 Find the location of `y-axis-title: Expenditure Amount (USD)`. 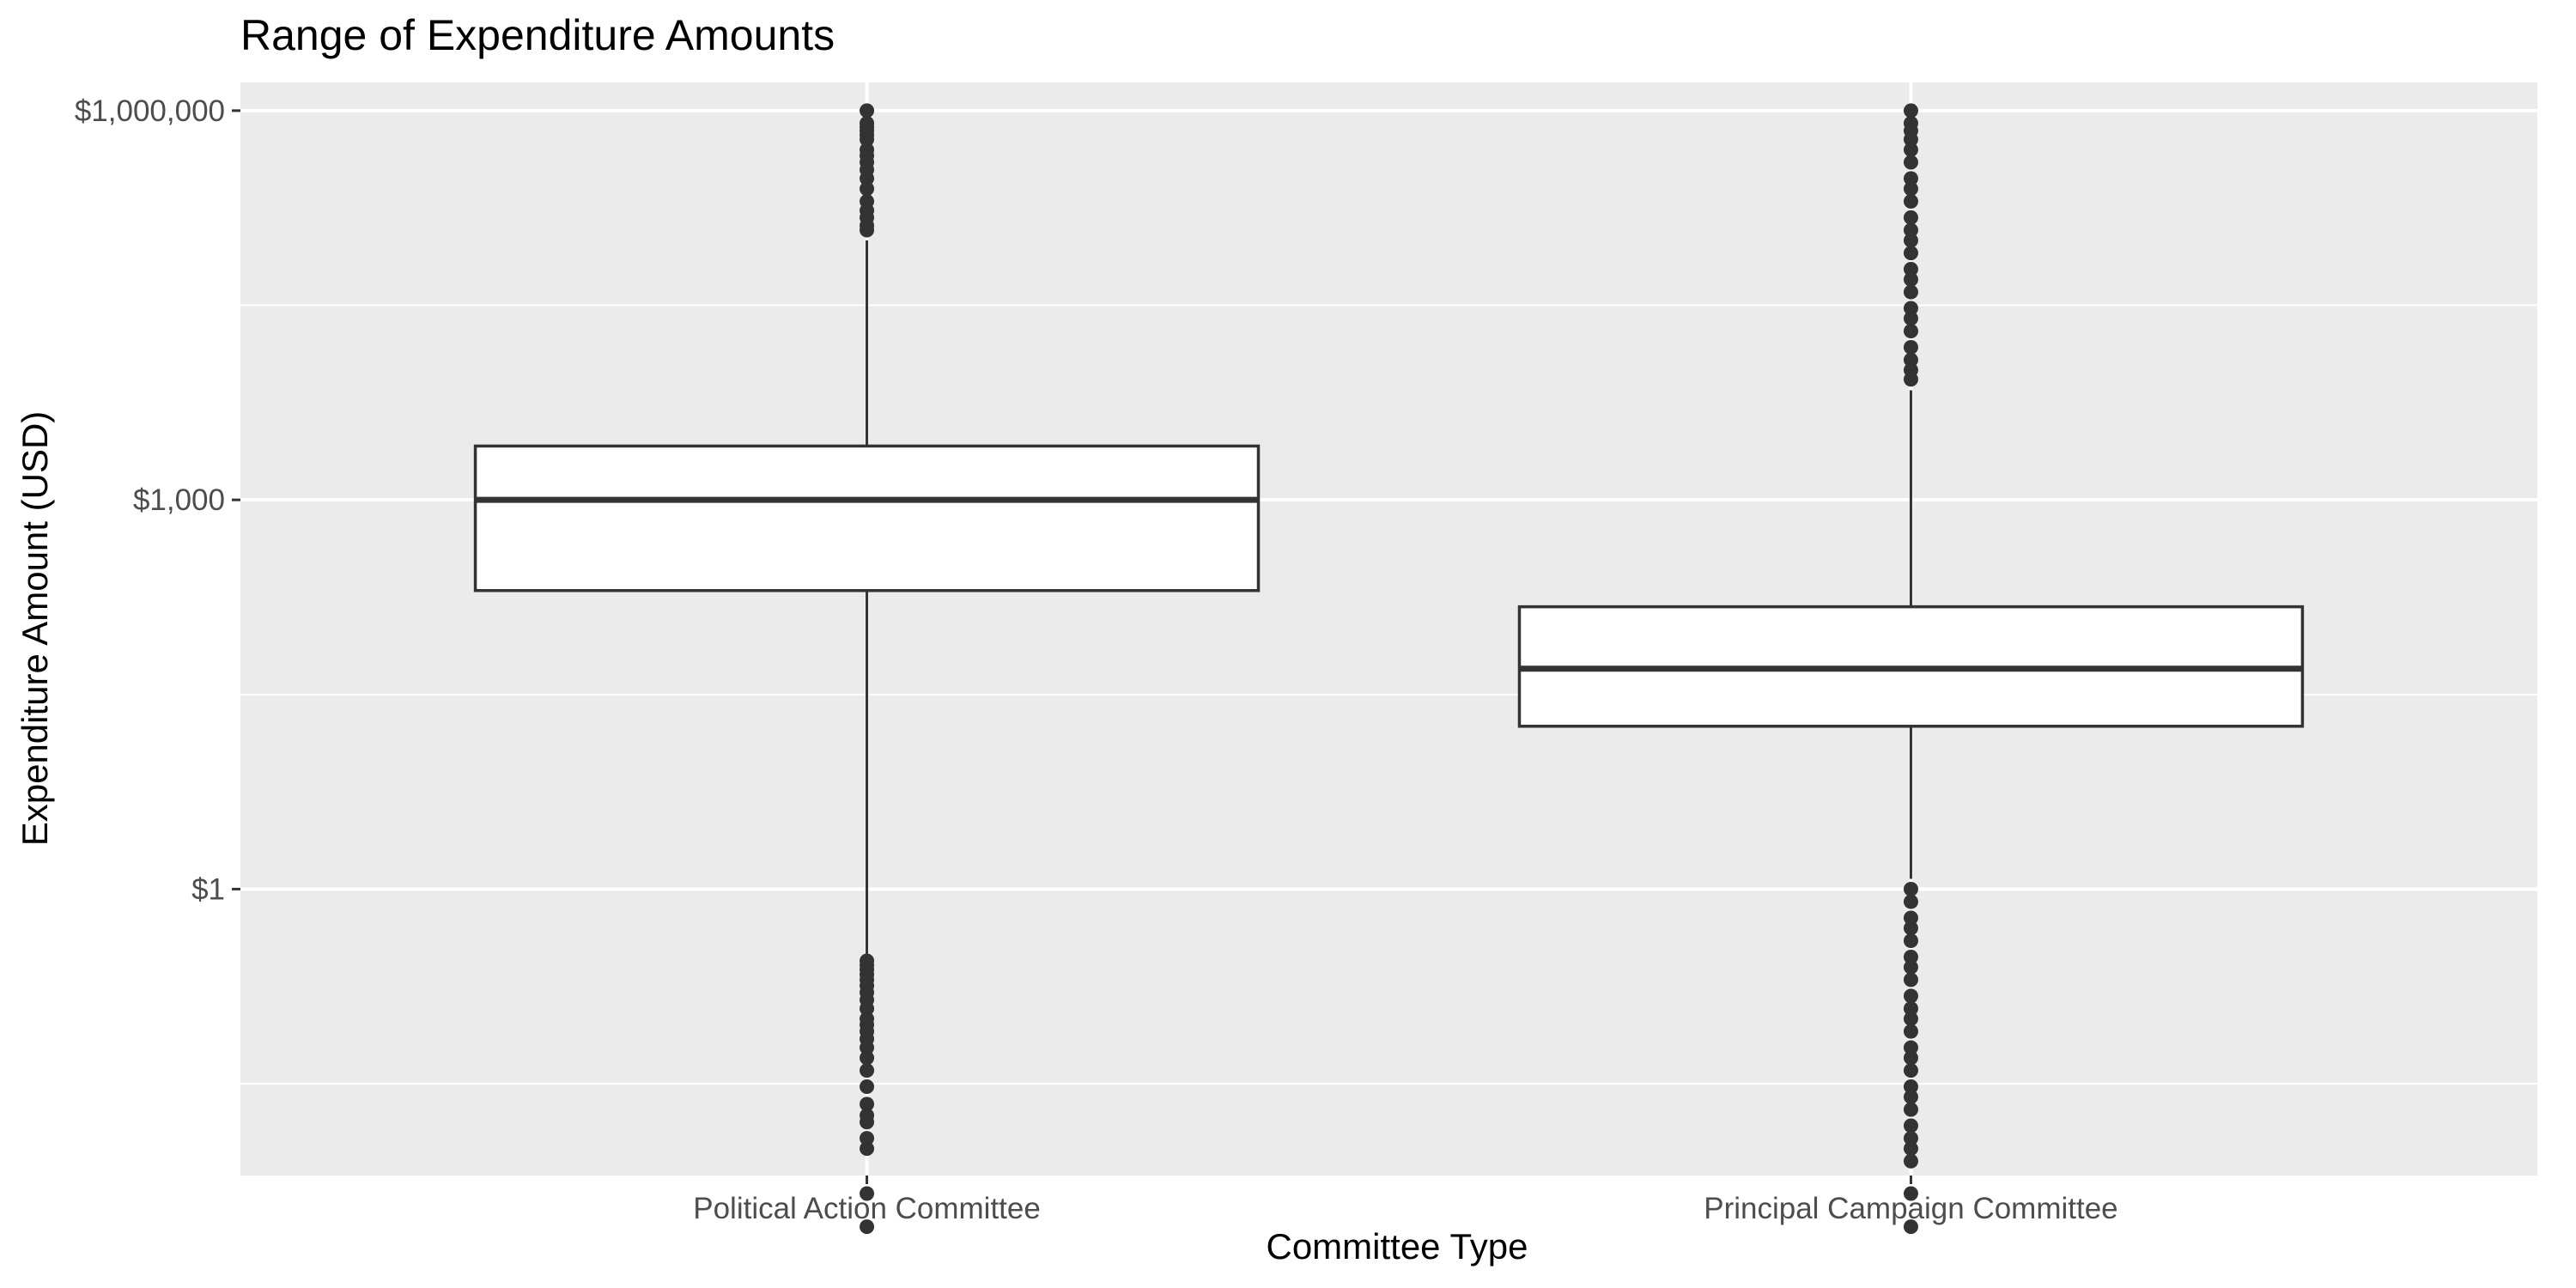

y-axis-title: Expenditure Amount (USD) is located at coordinates (35, 629).